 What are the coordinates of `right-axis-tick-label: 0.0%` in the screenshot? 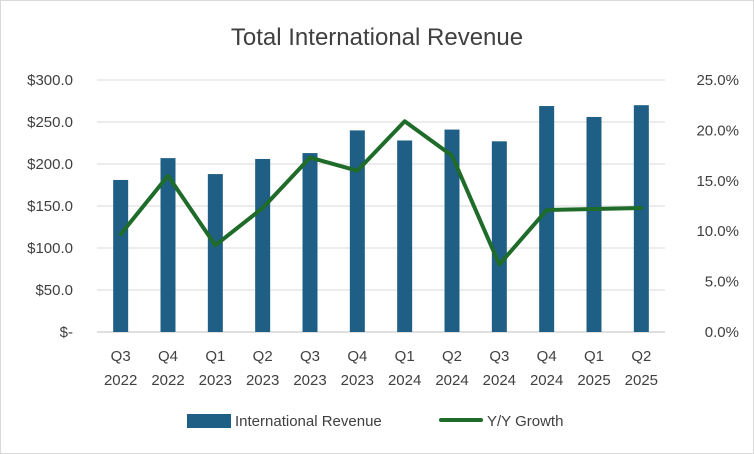 It's located at (722, 332).